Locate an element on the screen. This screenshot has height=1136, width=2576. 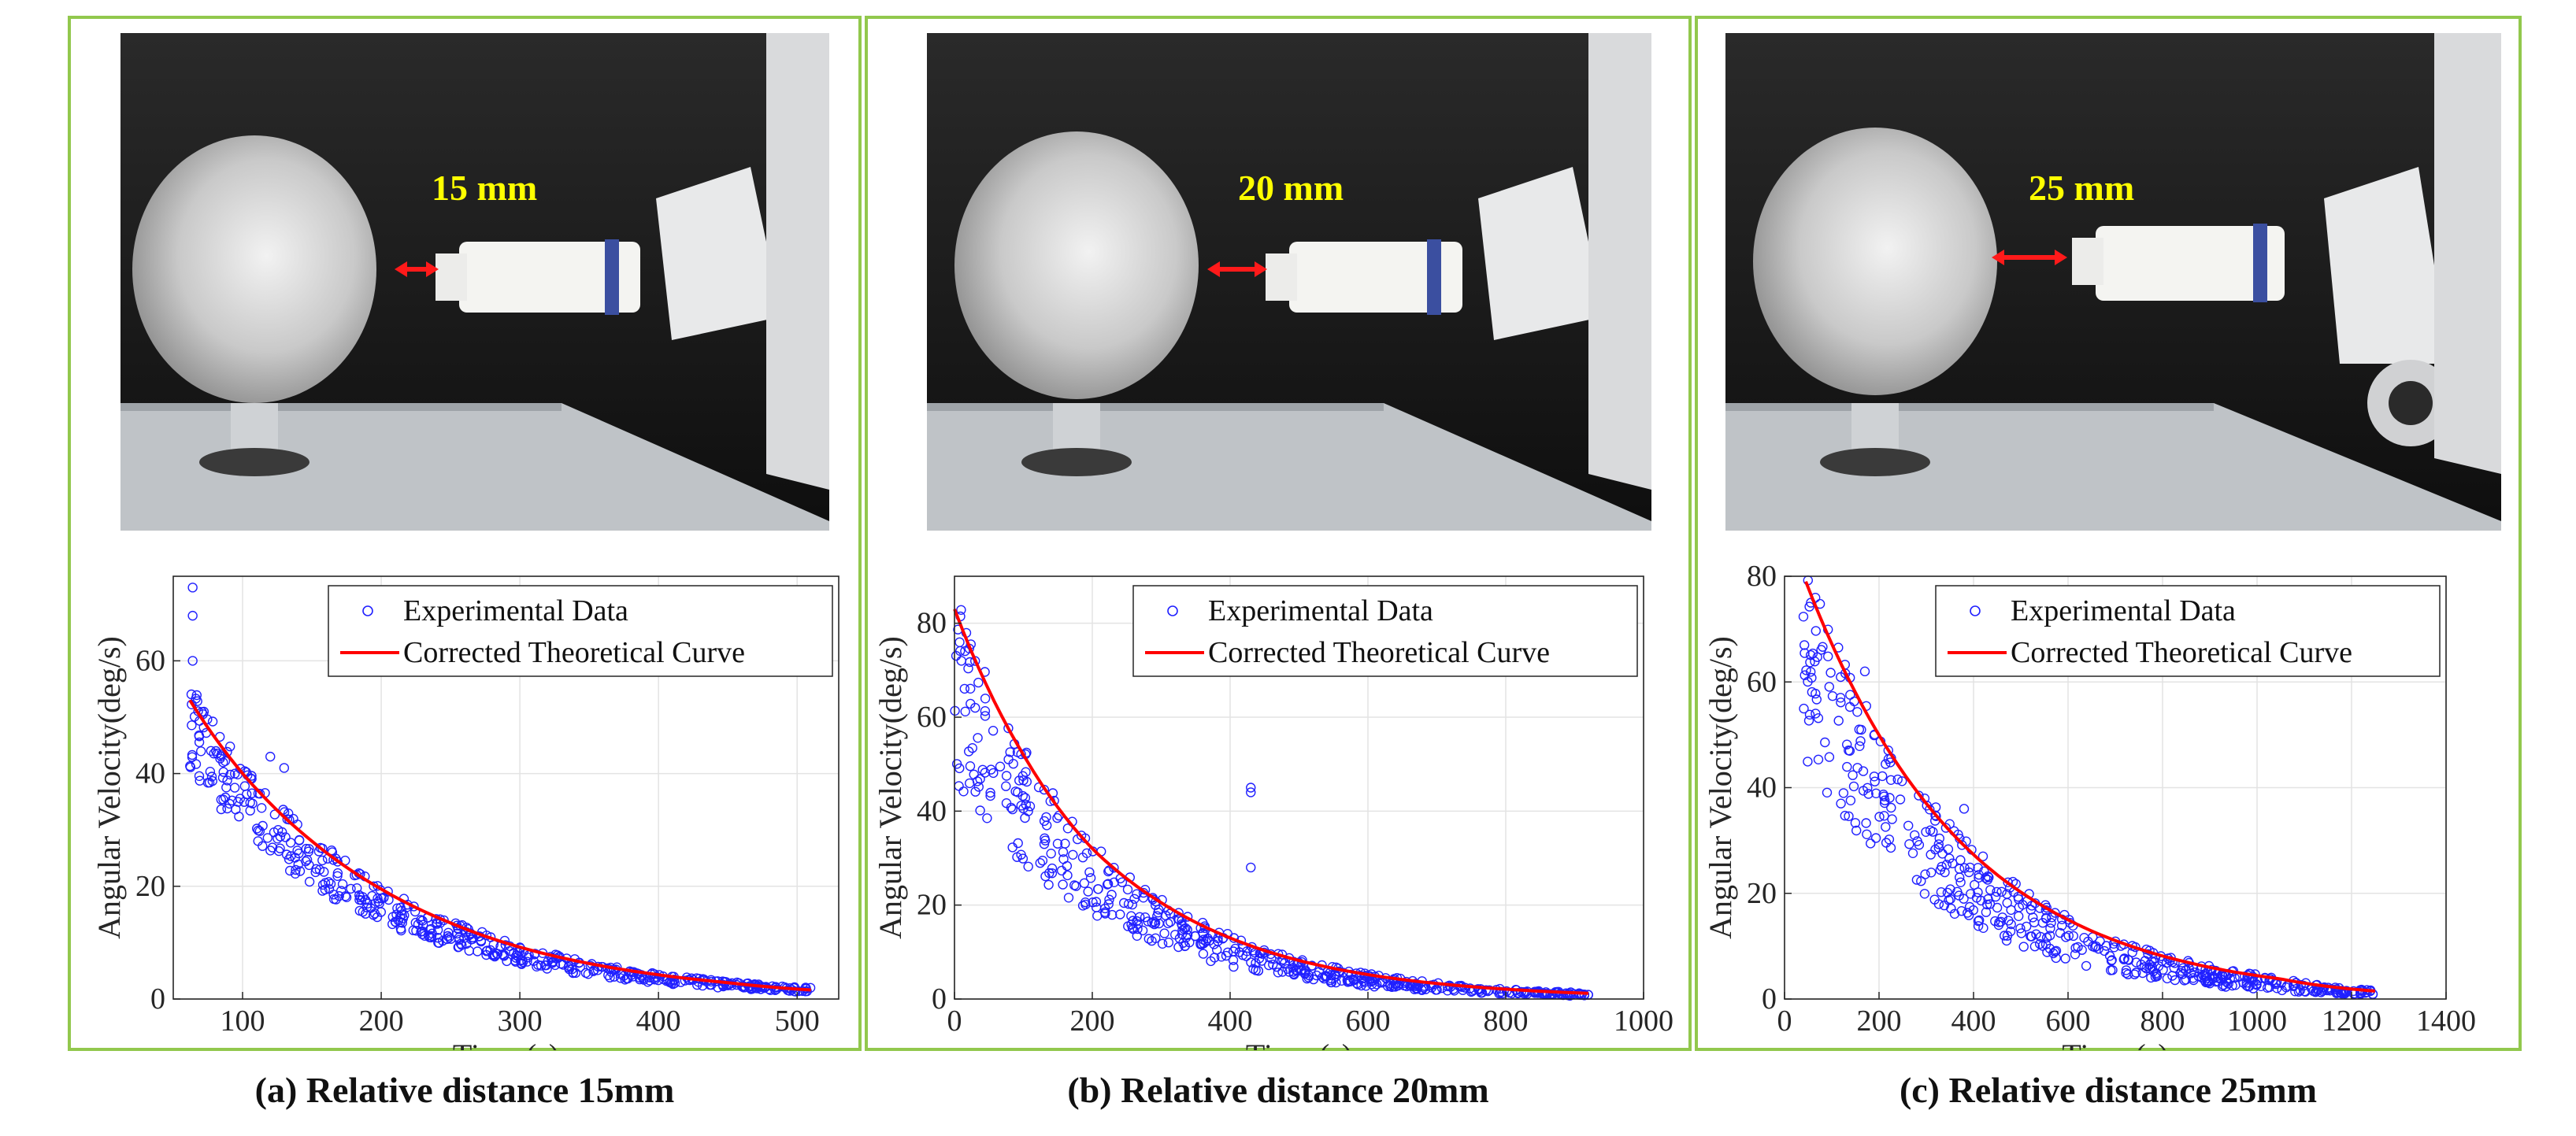
y-axis-label: Angular Velocity(deg/s) is located at coordinates (109, 787).